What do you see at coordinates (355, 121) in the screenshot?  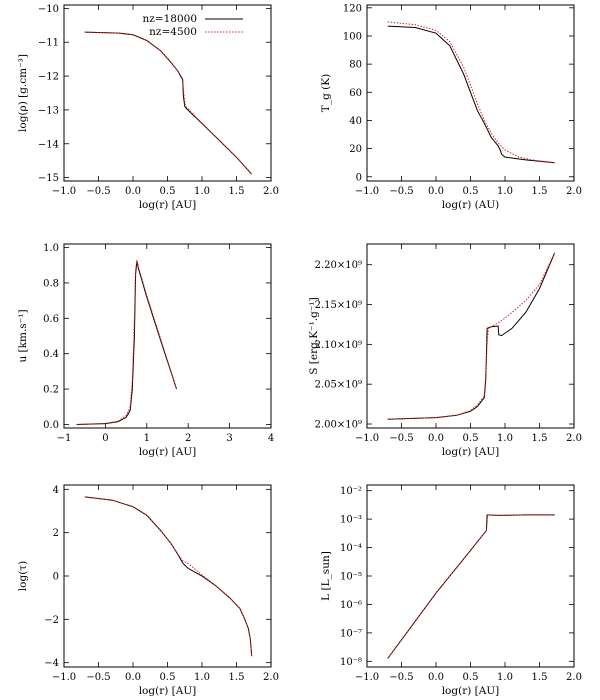 I see `y-tick-label: 40` at bounding box center [355, 121].